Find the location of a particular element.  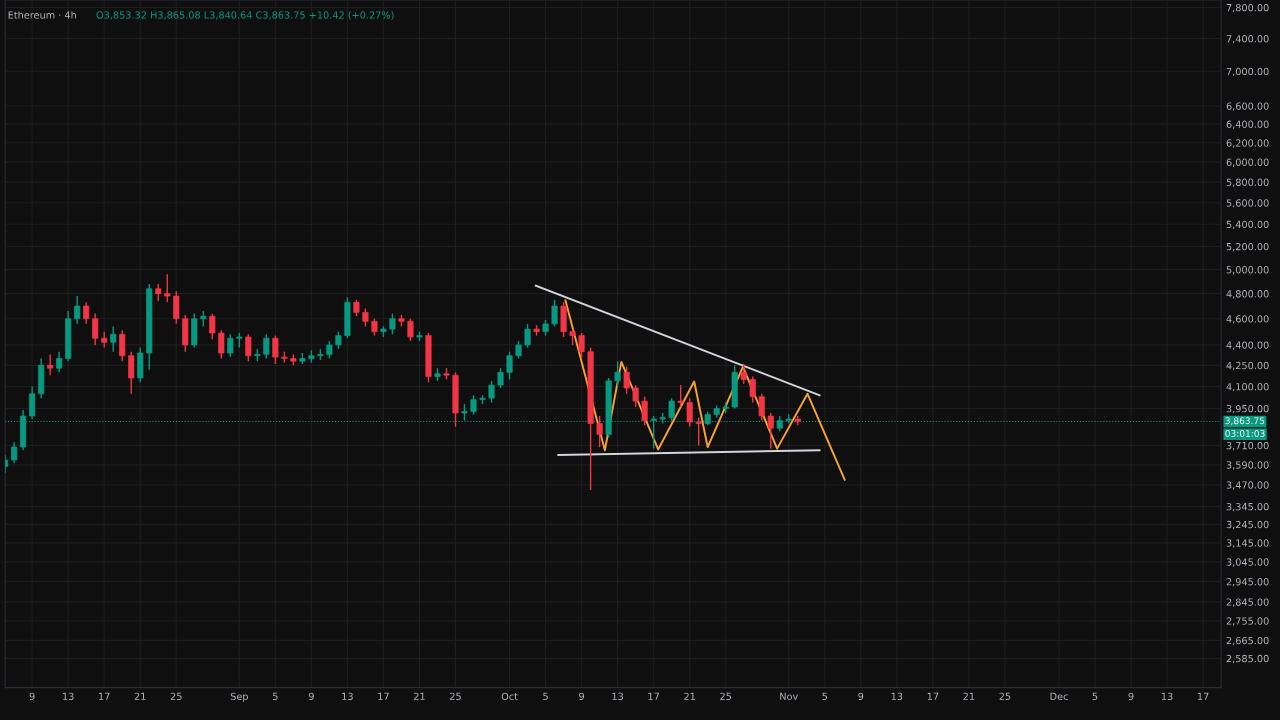

x-tick-label: Dec is located at coordinates (1059, 696).